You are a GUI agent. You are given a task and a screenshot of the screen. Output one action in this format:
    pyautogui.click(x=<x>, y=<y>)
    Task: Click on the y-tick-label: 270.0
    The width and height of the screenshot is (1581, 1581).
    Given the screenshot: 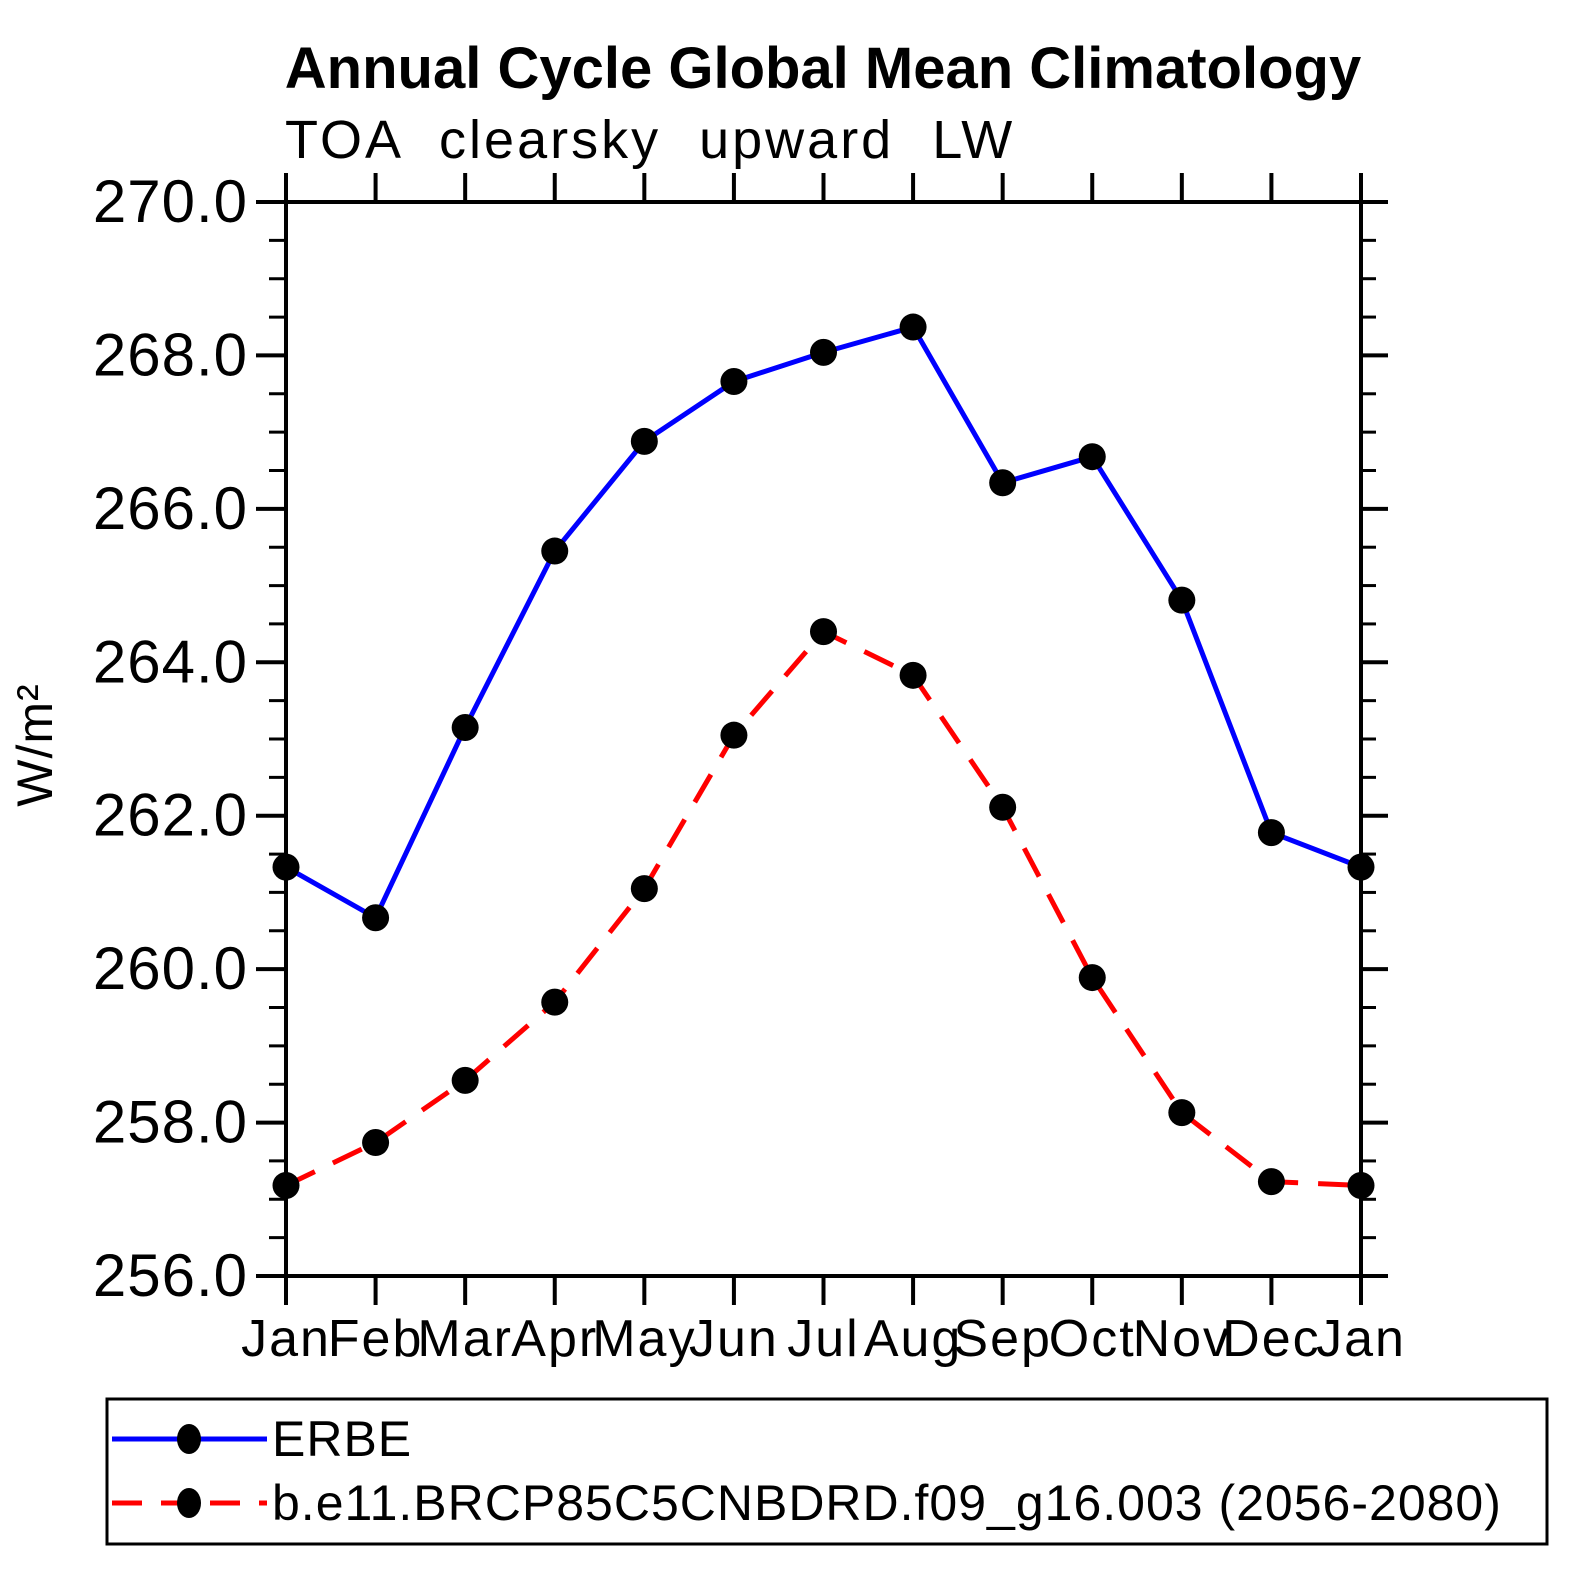 What is the action you would take?
    pyautogui.click(x=170, y=201)
    